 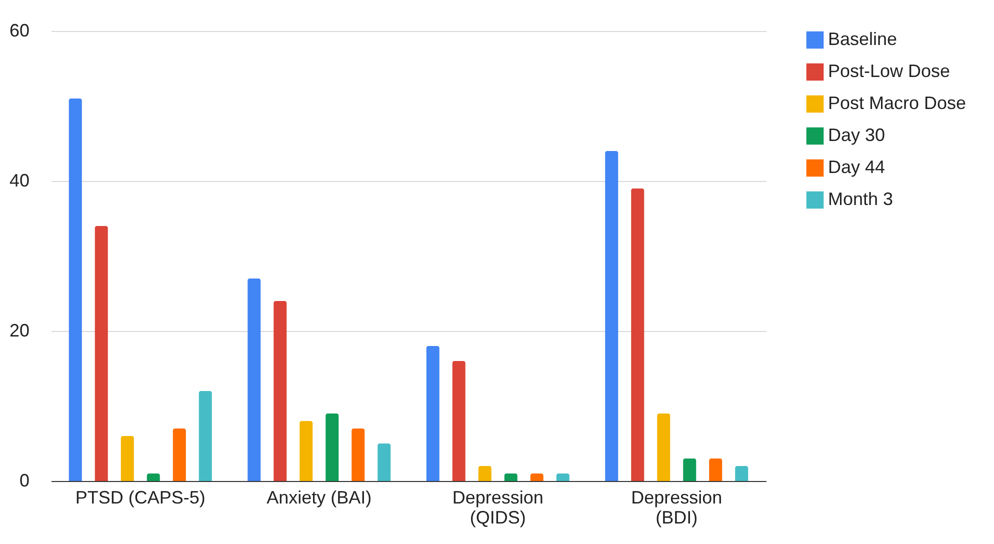 I want to click on x-tick-label: PTSD (CAPS-5), so click(x=140, y=498).